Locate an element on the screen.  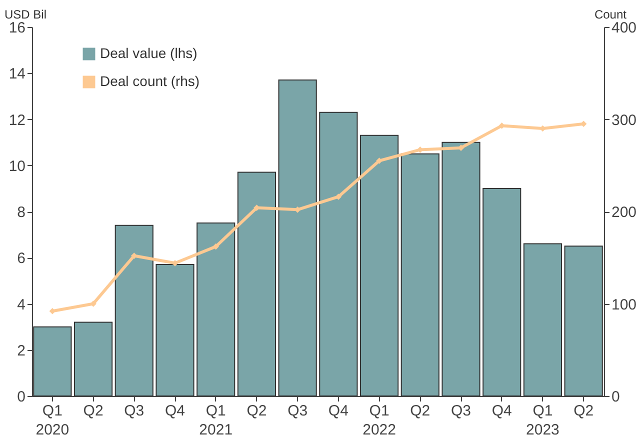
y-tick-label: 0 is located at coordinates (21, 397).